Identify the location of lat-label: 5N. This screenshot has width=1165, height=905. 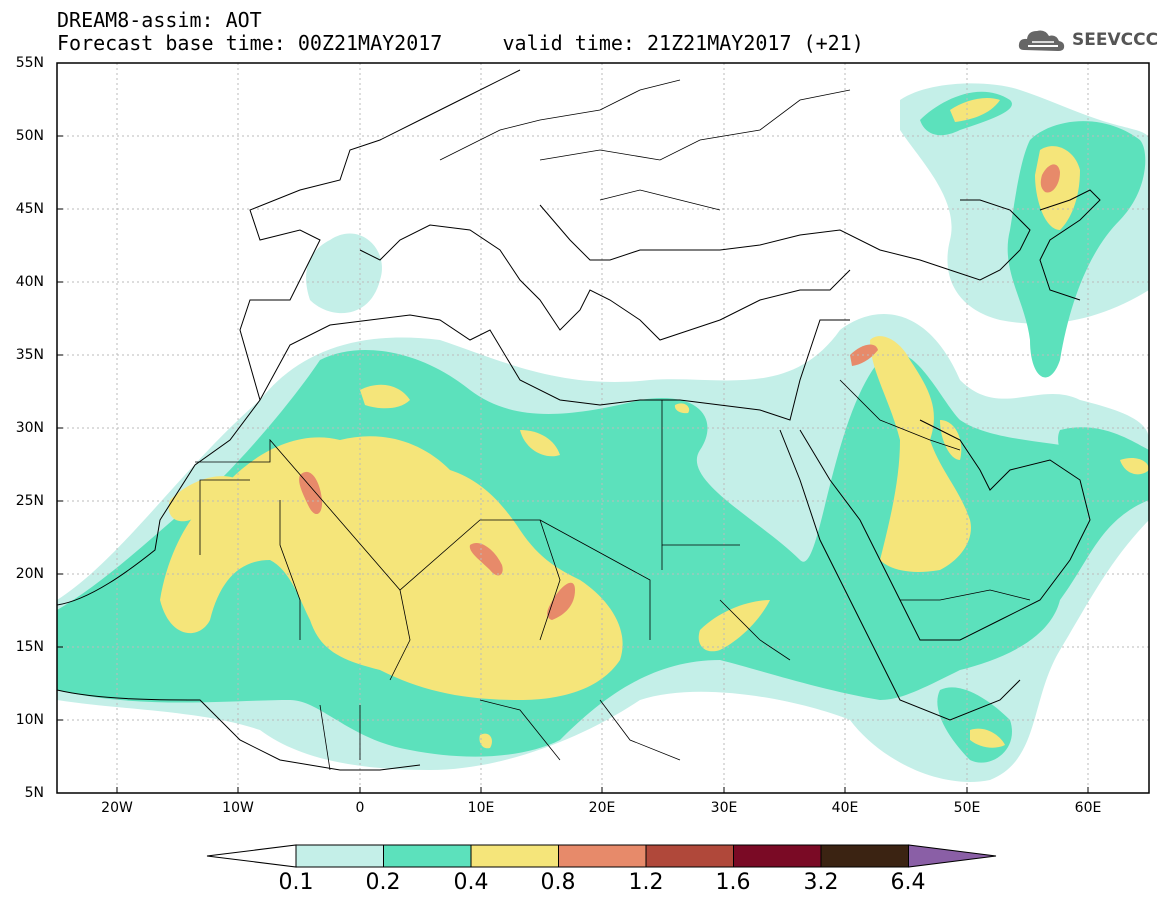
(34, 793).